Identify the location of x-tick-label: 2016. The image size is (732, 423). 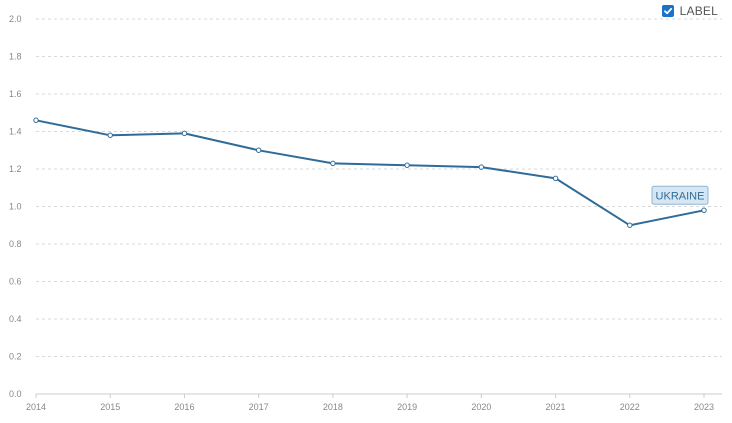
(184, 407).